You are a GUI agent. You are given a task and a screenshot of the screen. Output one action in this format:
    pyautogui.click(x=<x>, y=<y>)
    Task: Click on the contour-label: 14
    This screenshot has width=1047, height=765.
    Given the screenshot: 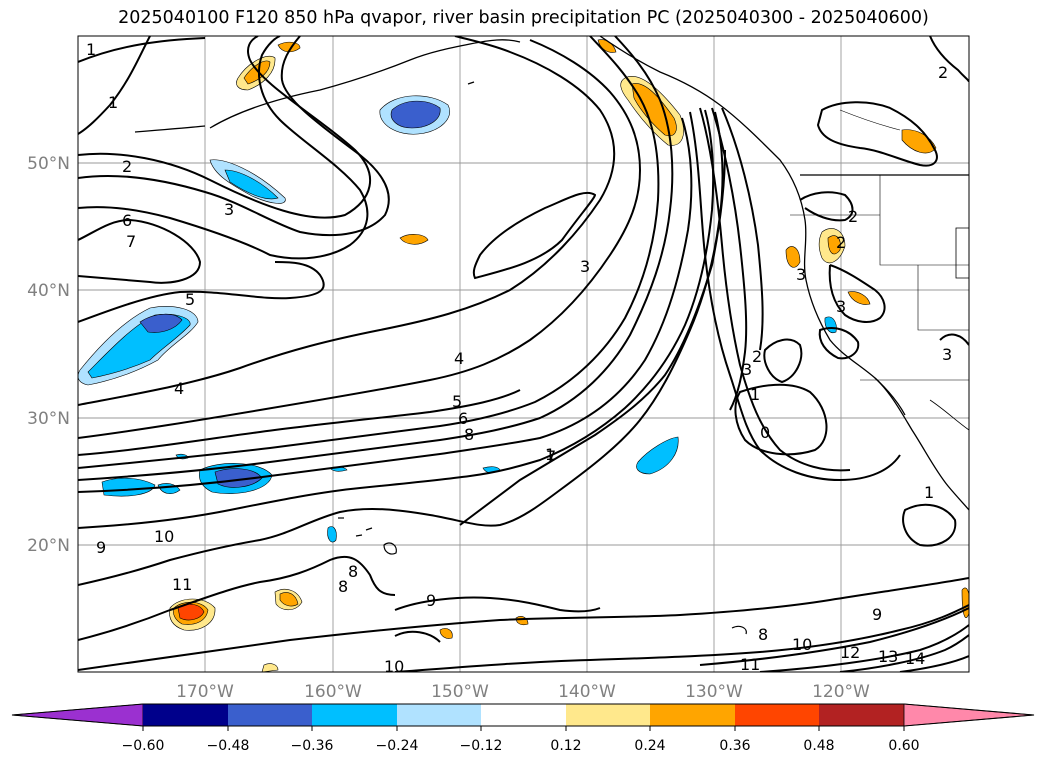 What is the action you would take?
    pyautogui.click(x=915, y=658)
    